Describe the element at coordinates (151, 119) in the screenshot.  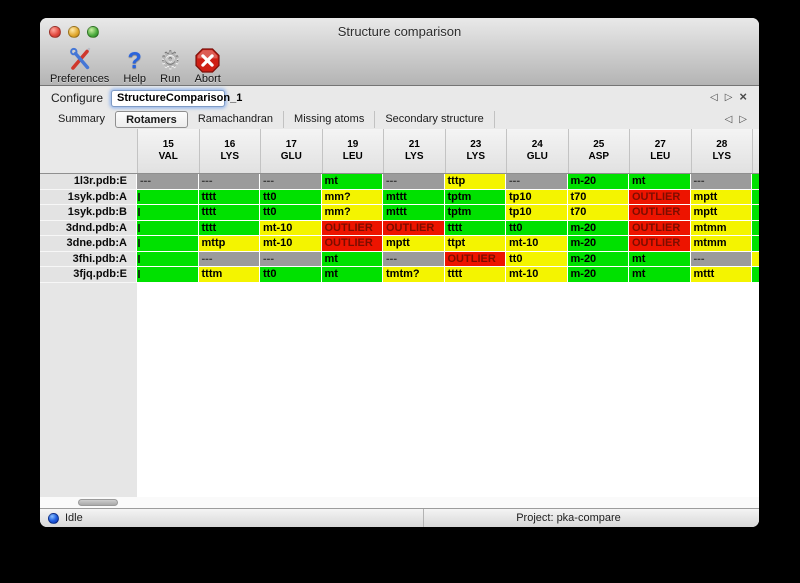
I see `tab-rotamers: Rotamers` at that location.